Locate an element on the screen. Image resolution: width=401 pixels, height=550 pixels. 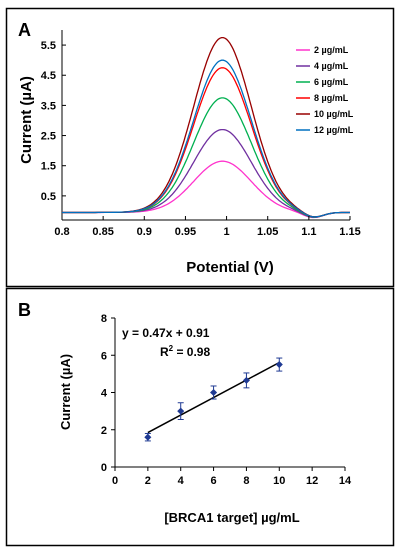
panel-b-x-tick-label: 4 is located at coordinates (181, 481).